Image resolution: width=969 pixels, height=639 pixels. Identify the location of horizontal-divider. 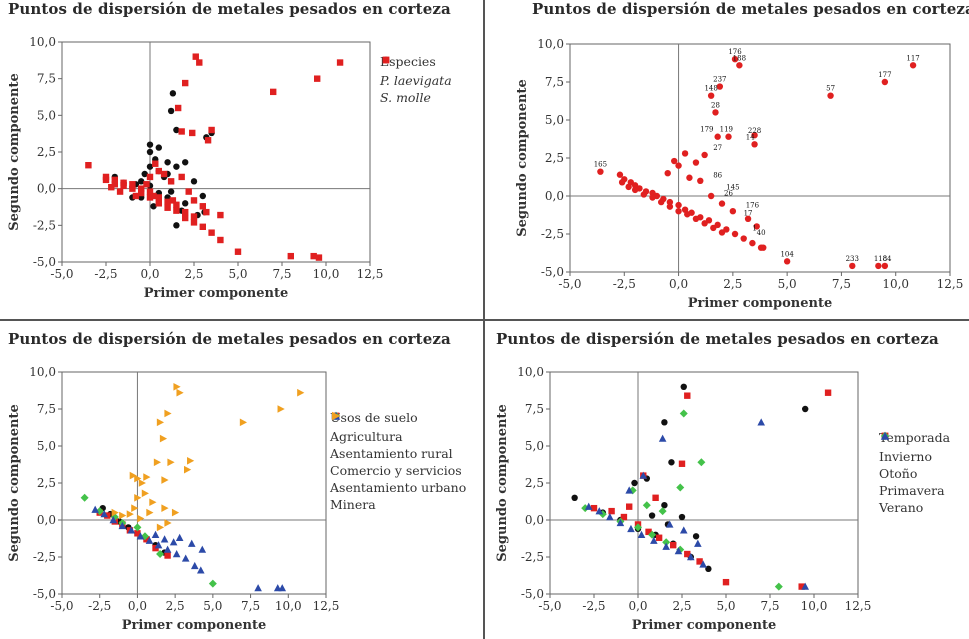
(484, 320).